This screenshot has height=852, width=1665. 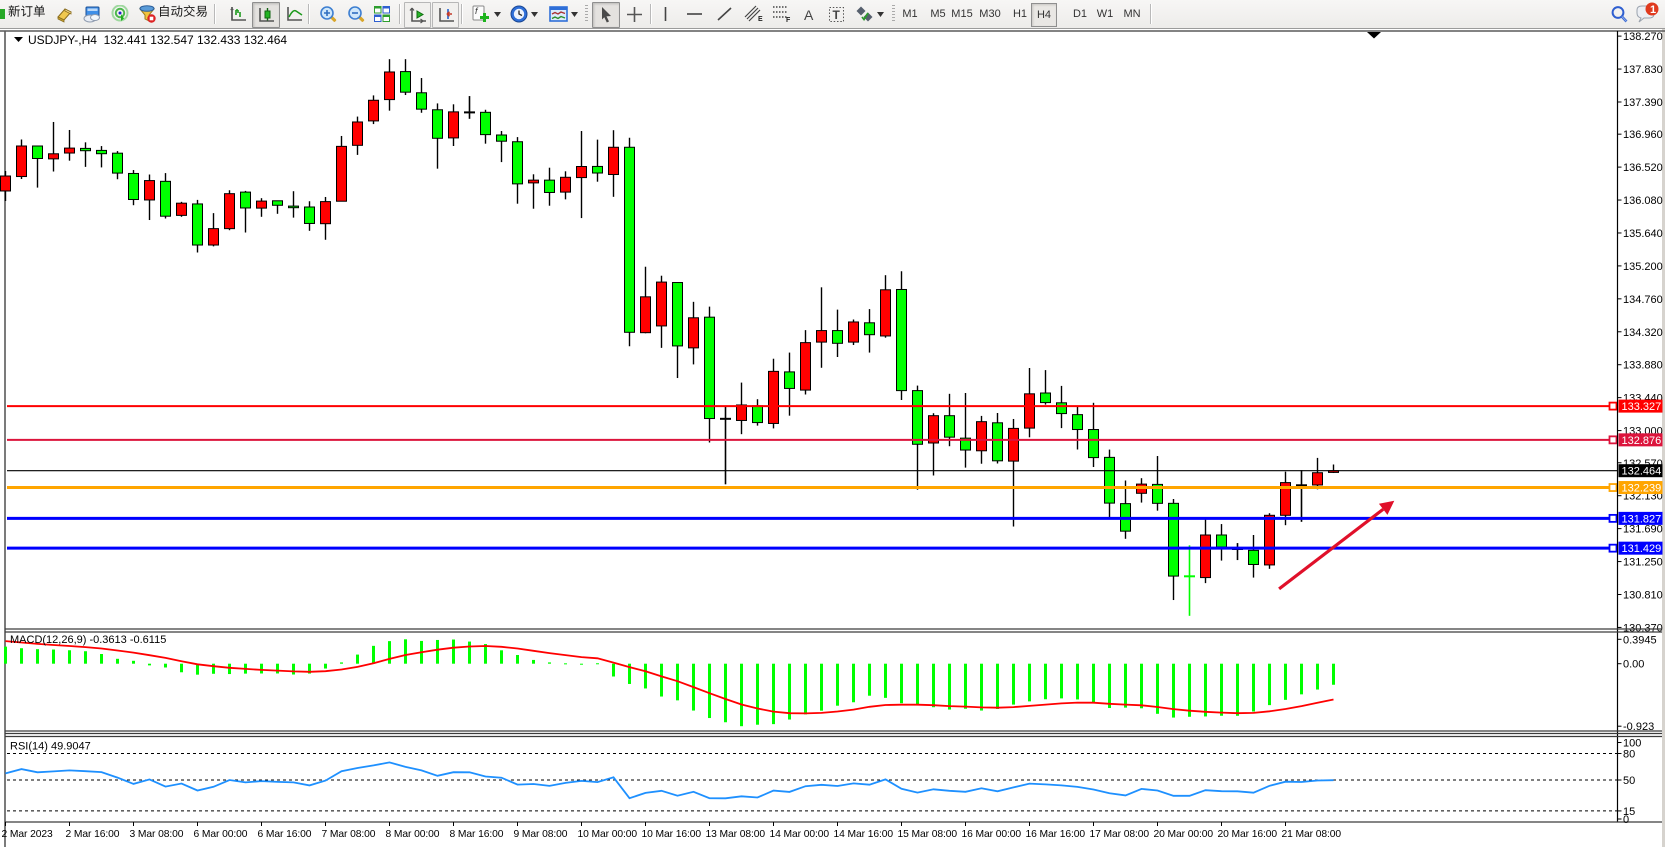 I want to click on autotrading-label, so click(x=183, y=14).